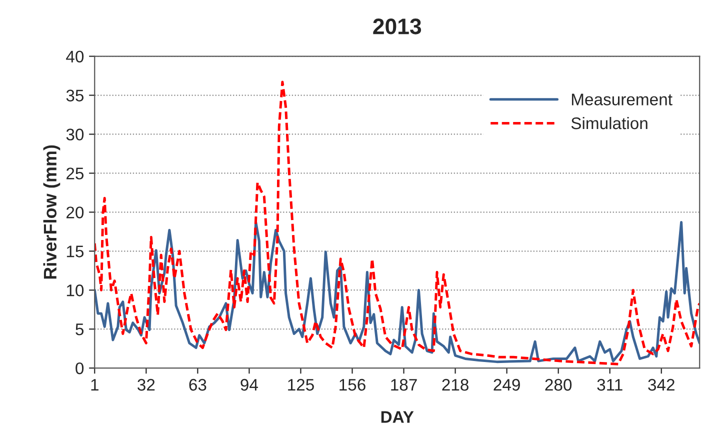  What do you see at coordinates (94, 385) in the screenshot?
I see `x-tick-label: 1` at bounding box center [94, 385].